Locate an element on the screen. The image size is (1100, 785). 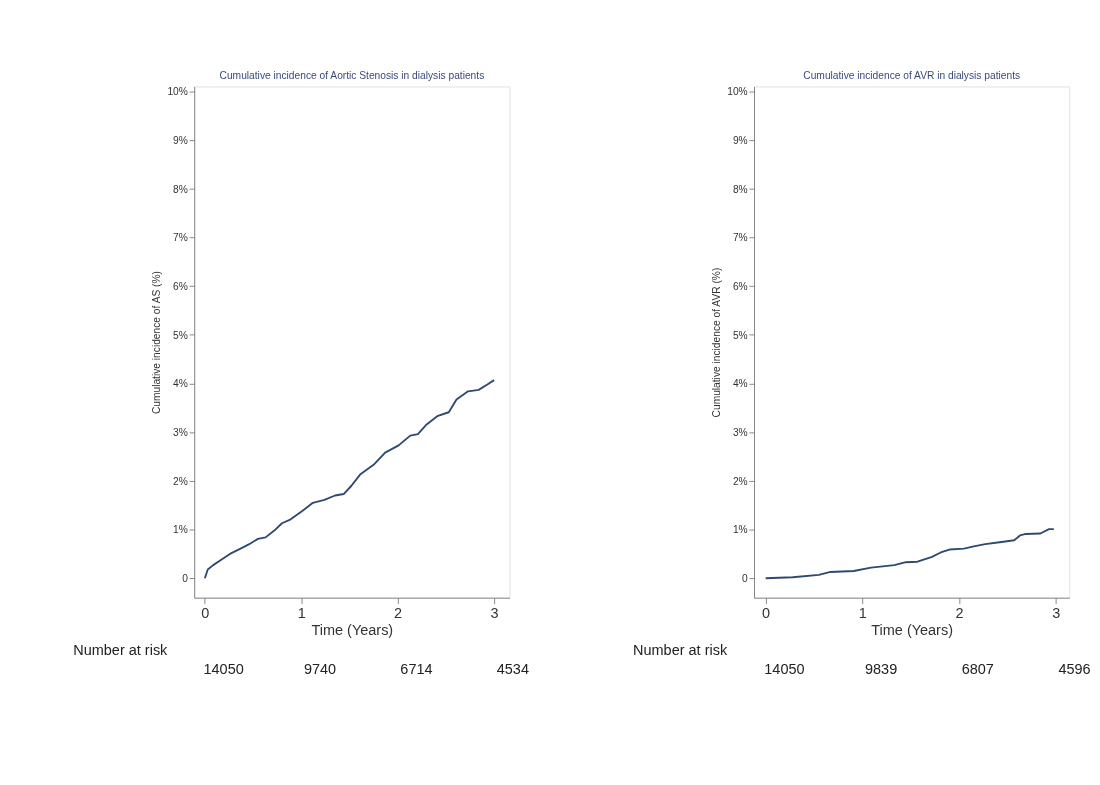
y-axis-title: Cumulative incidence of AVR (%) is located at coordinates (716, 342).